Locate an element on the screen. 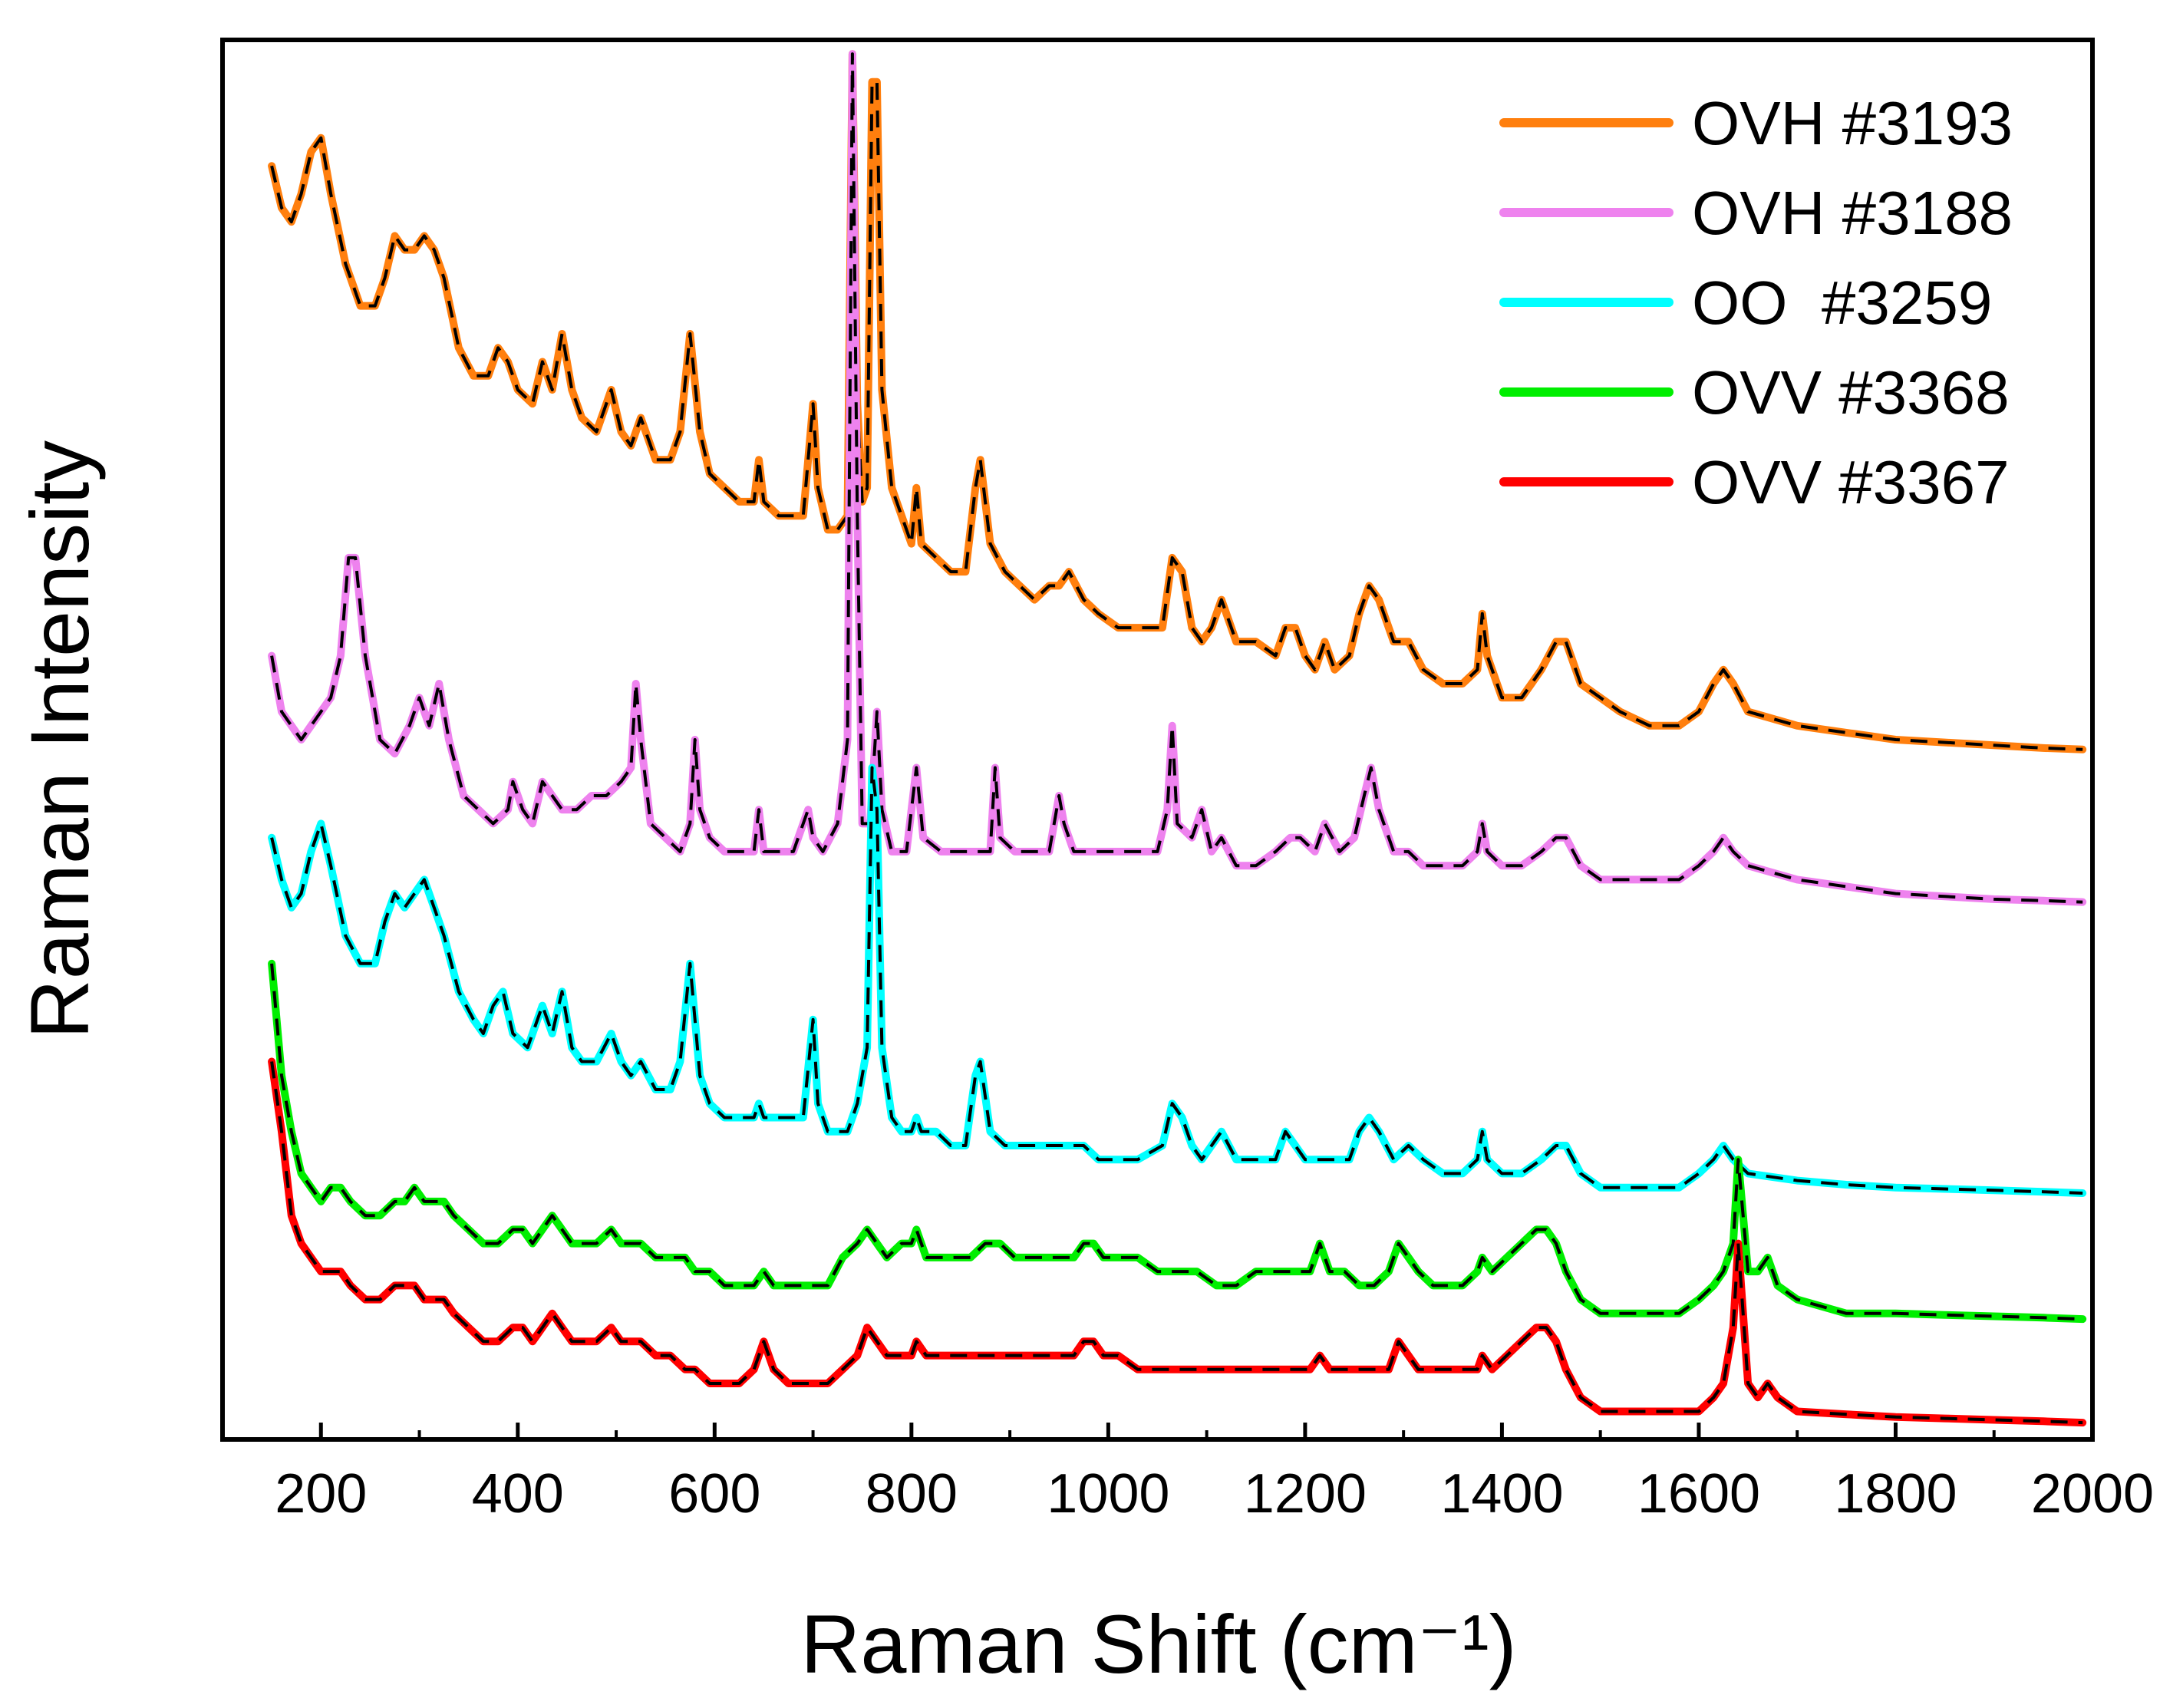 The width and height of the screenshot is (2183, 1708). x-tick-label-1800: 1800 is located at coordinates (1896, 1494).